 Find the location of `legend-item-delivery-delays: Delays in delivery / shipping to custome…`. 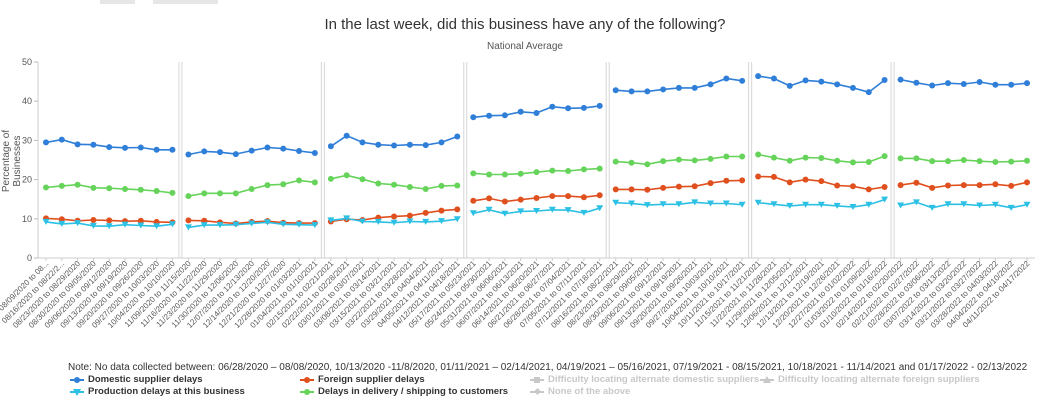

legend-item-delivery-delays: Delays in delivery / shipping to custome… is located at coordinates (404, 391).